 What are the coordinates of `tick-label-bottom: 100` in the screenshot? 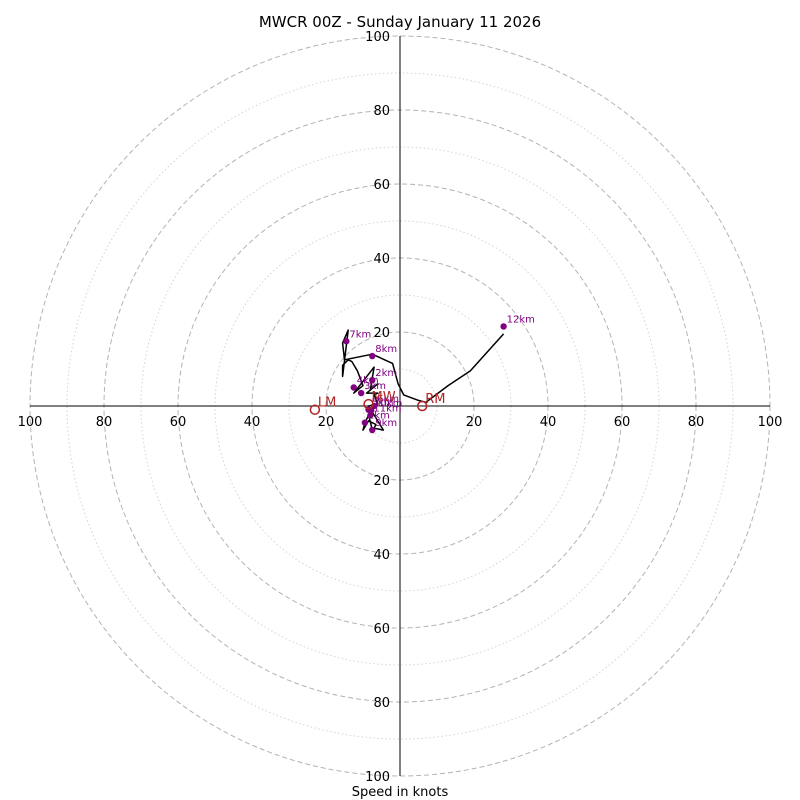 It's located at (377, 777).